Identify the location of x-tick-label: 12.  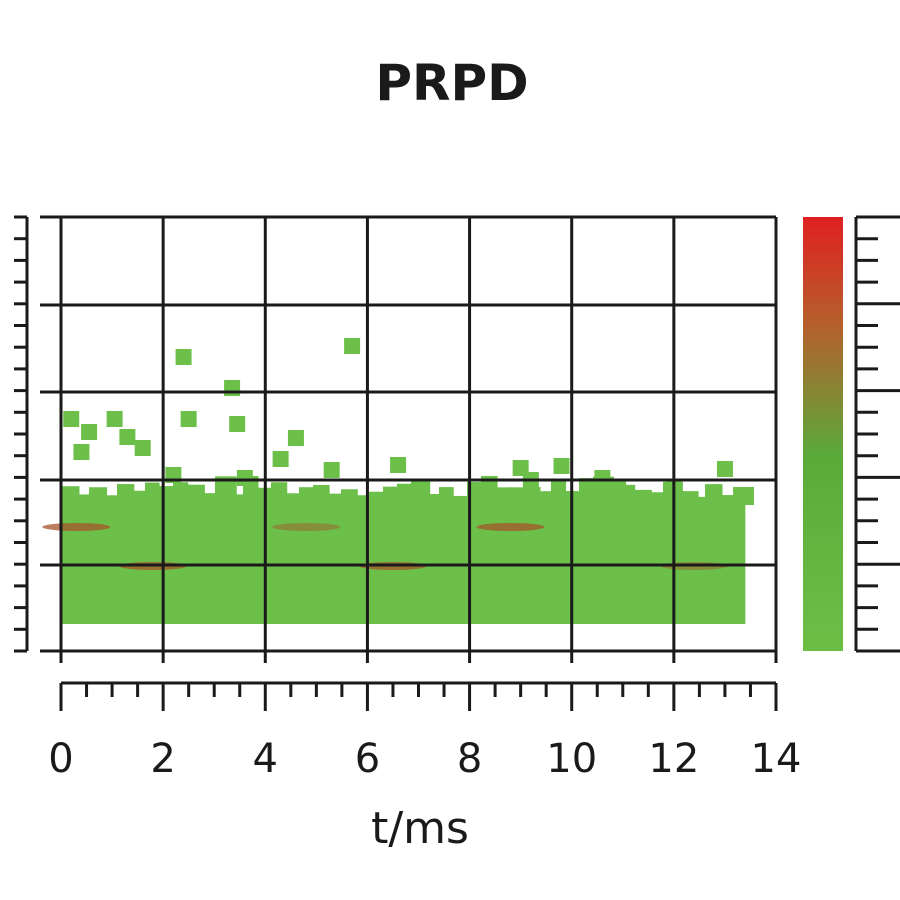
(673, 759).